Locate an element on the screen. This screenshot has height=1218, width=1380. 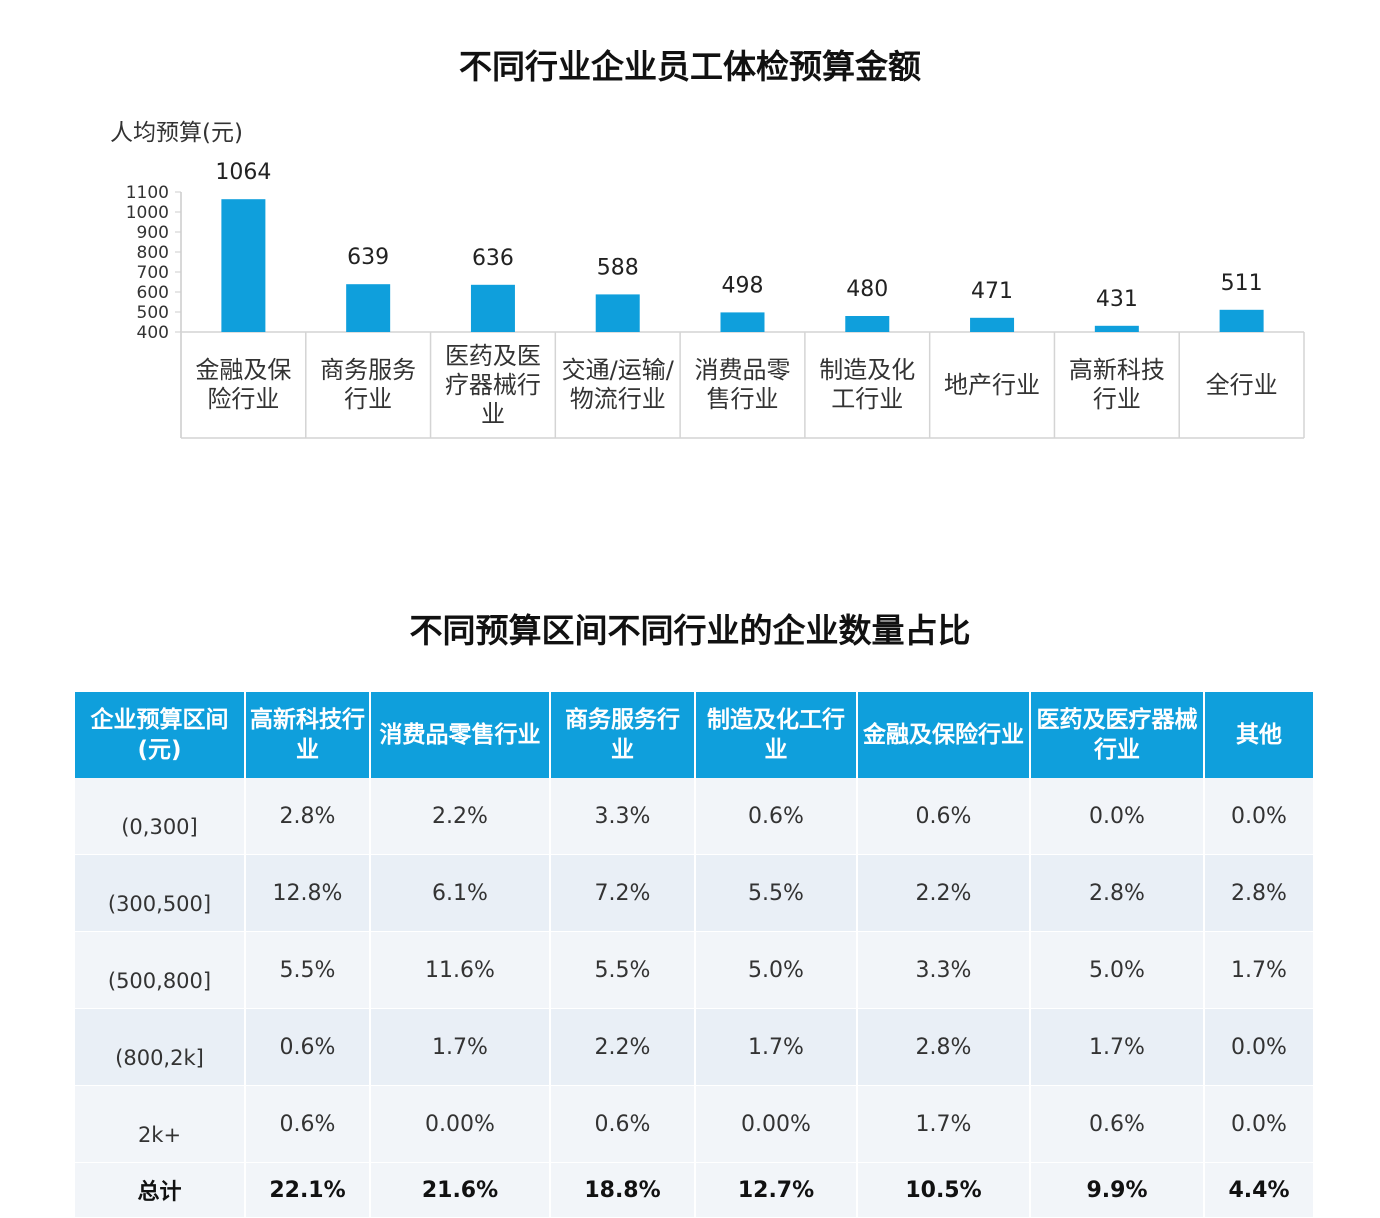
bar-value-label: 588 is located at coordinates (618, 267).